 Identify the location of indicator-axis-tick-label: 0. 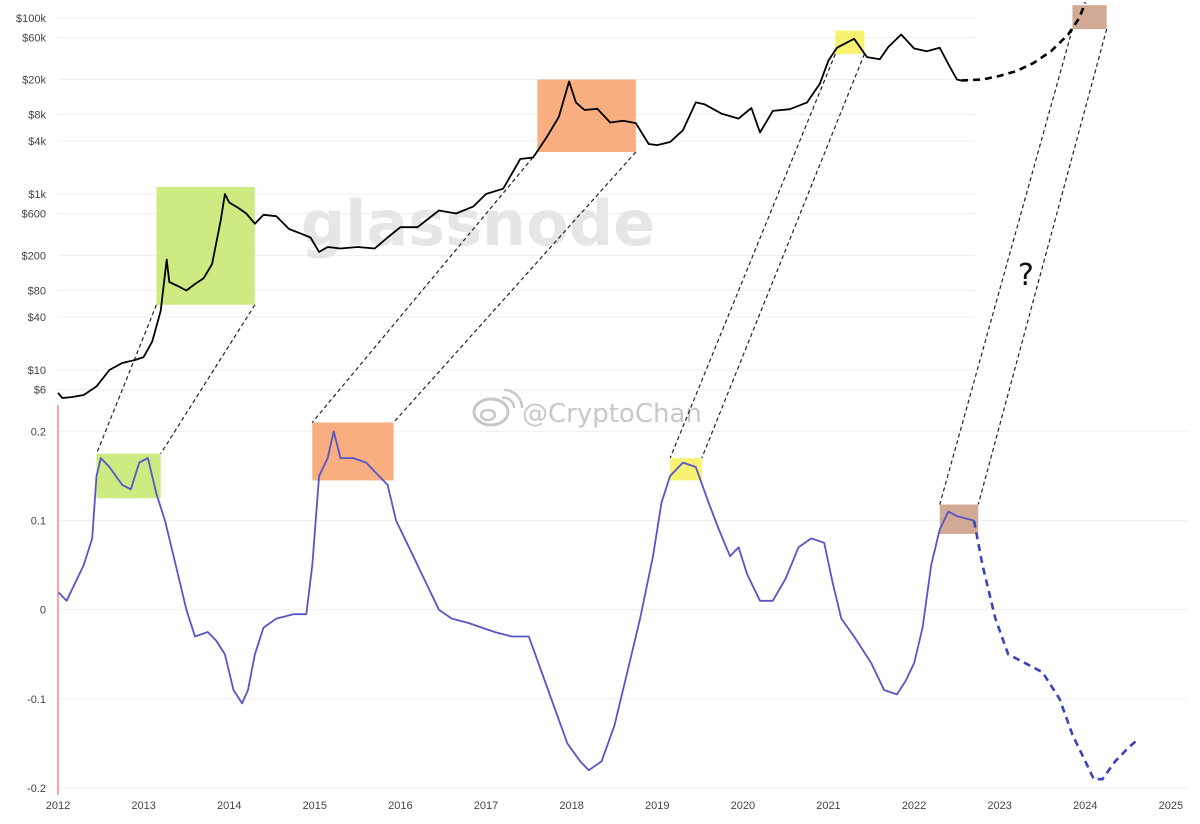
(43, 611).